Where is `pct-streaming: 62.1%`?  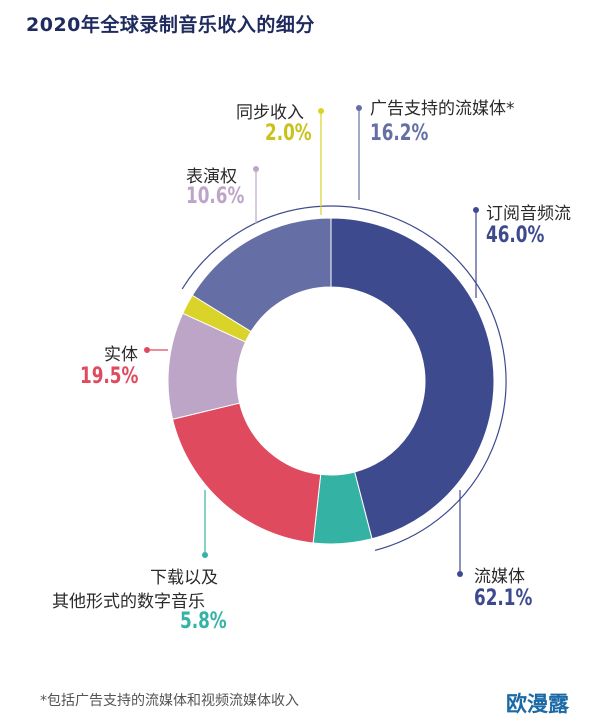
pct-streaming: 62.1% is located at coordinates (503, 598).